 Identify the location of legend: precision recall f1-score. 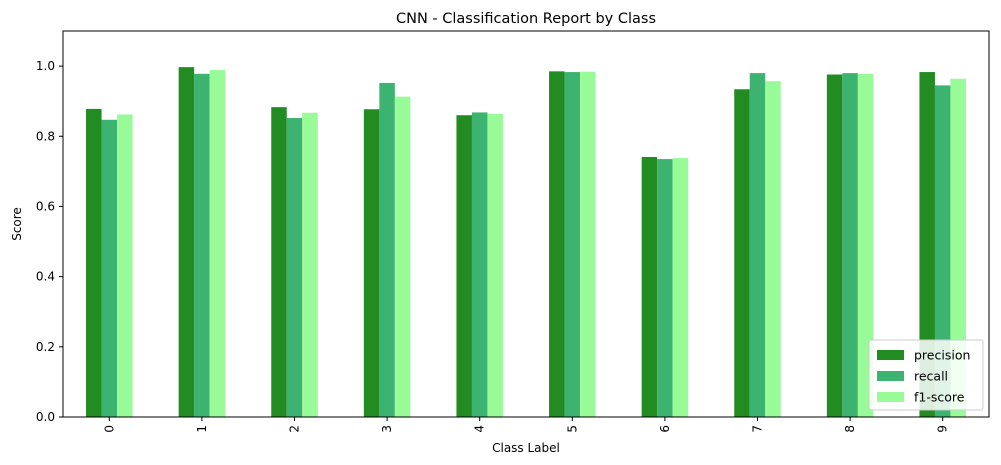
(926, 375).